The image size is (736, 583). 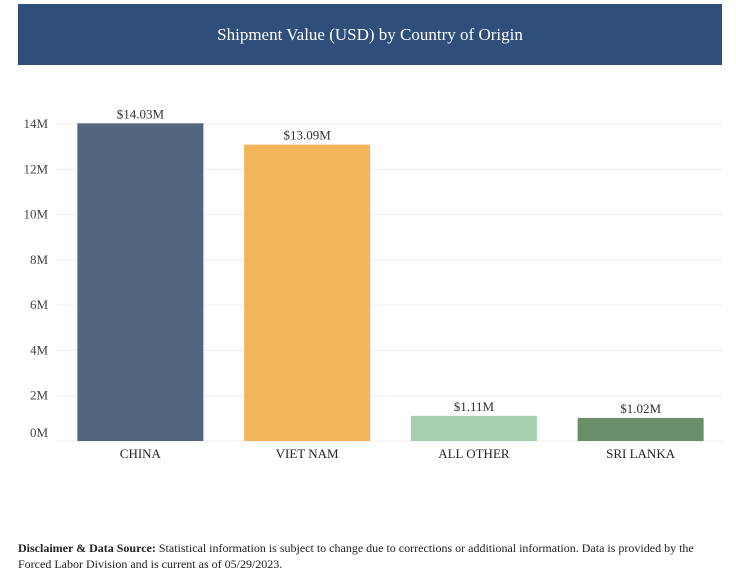 What do you see at coordinates (641, 453) in the screenshot?
I see `x-tick-label: SRI LANKA` at bounding box center [641, 453].